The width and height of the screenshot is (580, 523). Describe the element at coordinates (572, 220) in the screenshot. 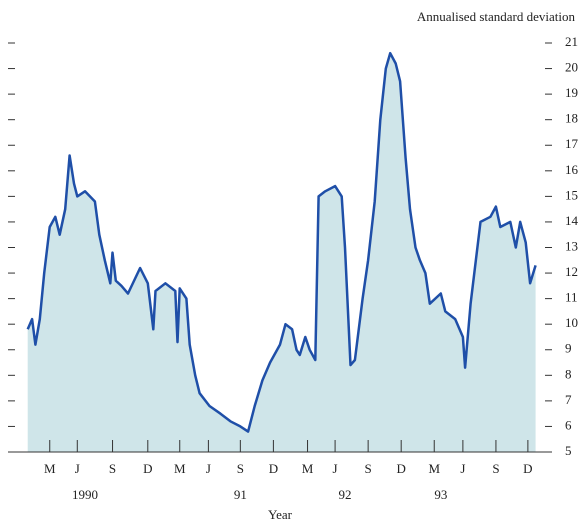

I see `y-tick-label: 14` at that location.